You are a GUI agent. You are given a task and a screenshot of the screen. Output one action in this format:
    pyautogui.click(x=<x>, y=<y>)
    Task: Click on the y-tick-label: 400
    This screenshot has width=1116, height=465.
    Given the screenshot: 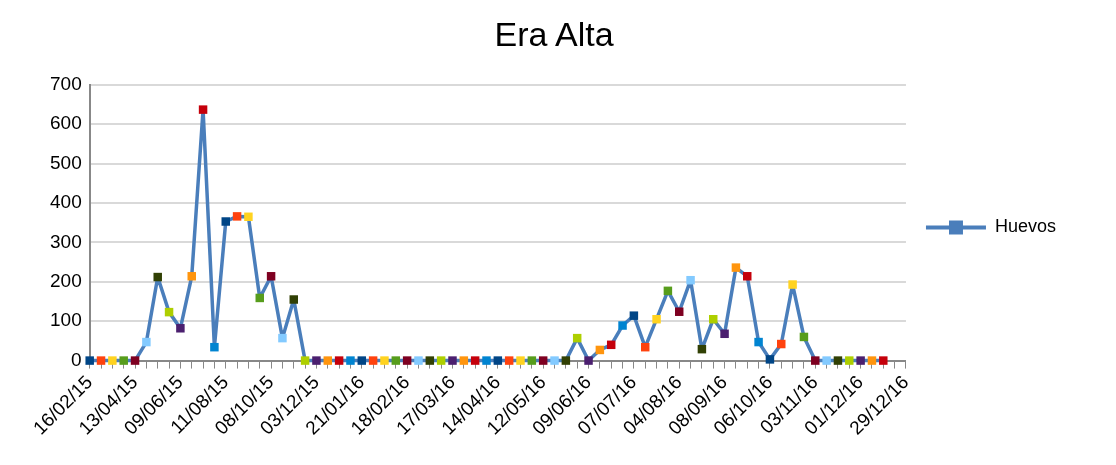 What is the action you would take?
    pyautogui.click(x=66, y=202)
    